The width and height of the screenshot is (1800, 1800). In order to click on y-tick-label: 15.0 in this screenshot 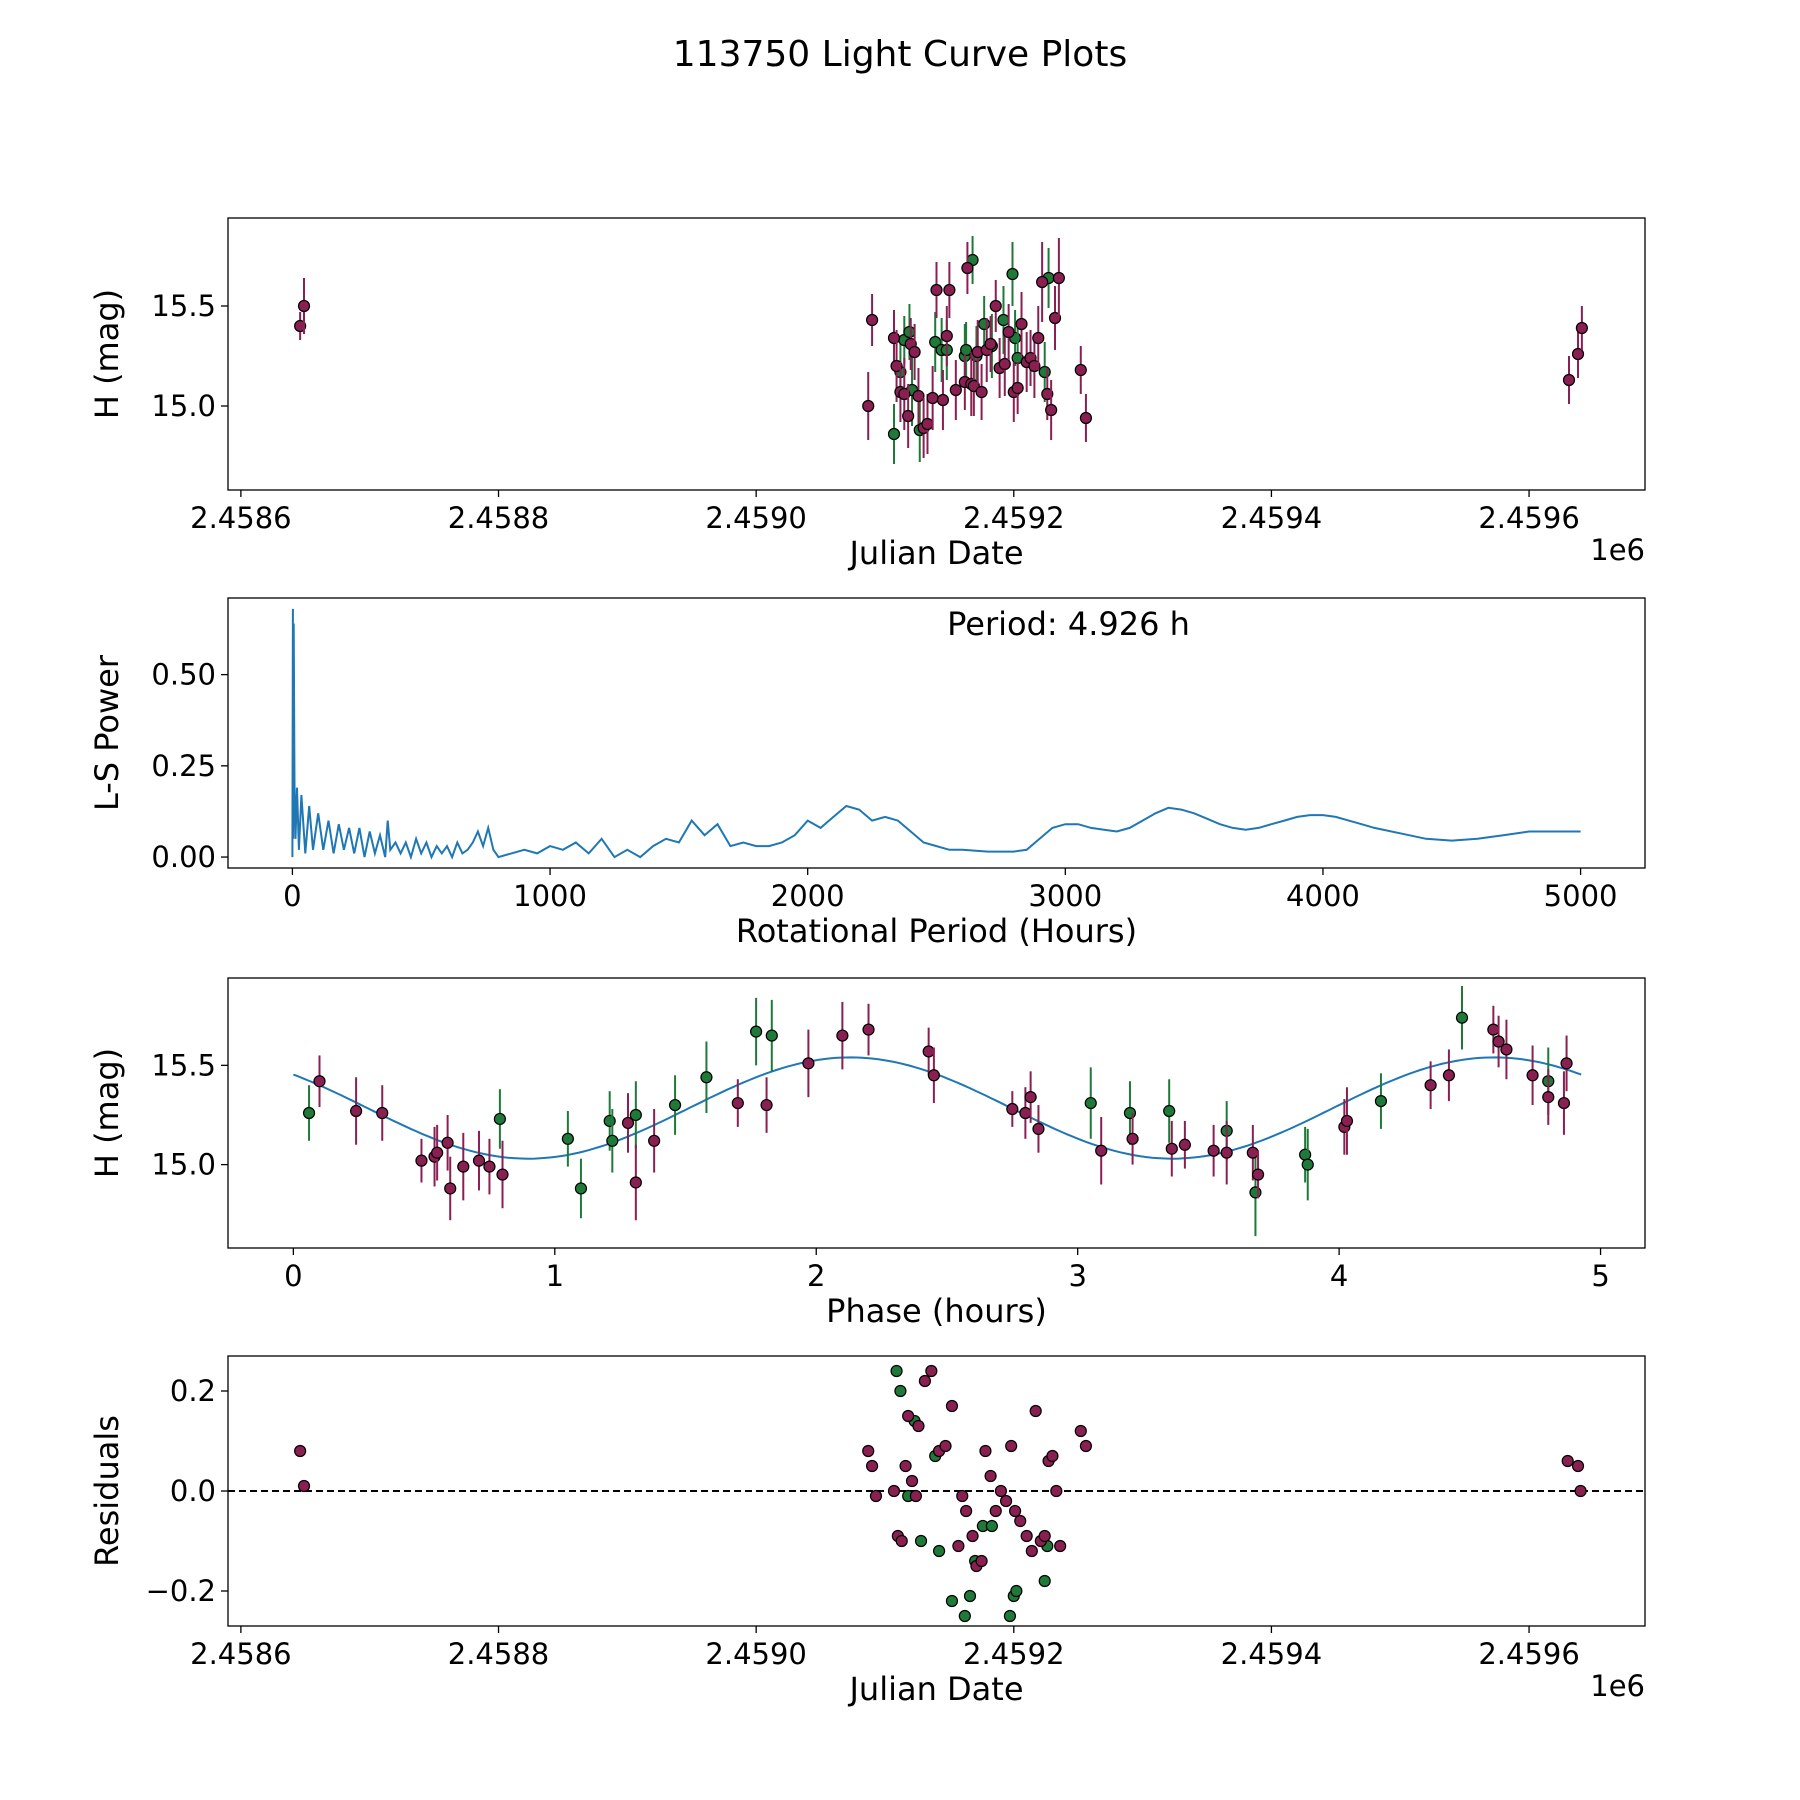, I will do `click(183, 1165)`.